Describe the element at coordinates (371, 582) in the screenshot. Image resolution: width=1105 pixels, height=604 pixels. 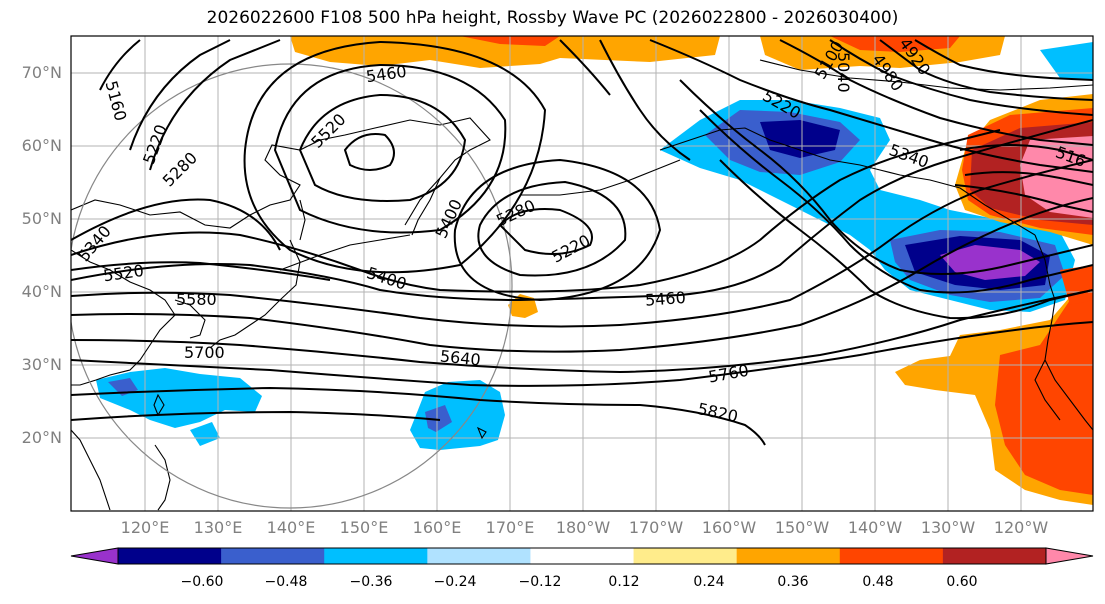
I see `colorbar-tick-label: −0.36` at that location.